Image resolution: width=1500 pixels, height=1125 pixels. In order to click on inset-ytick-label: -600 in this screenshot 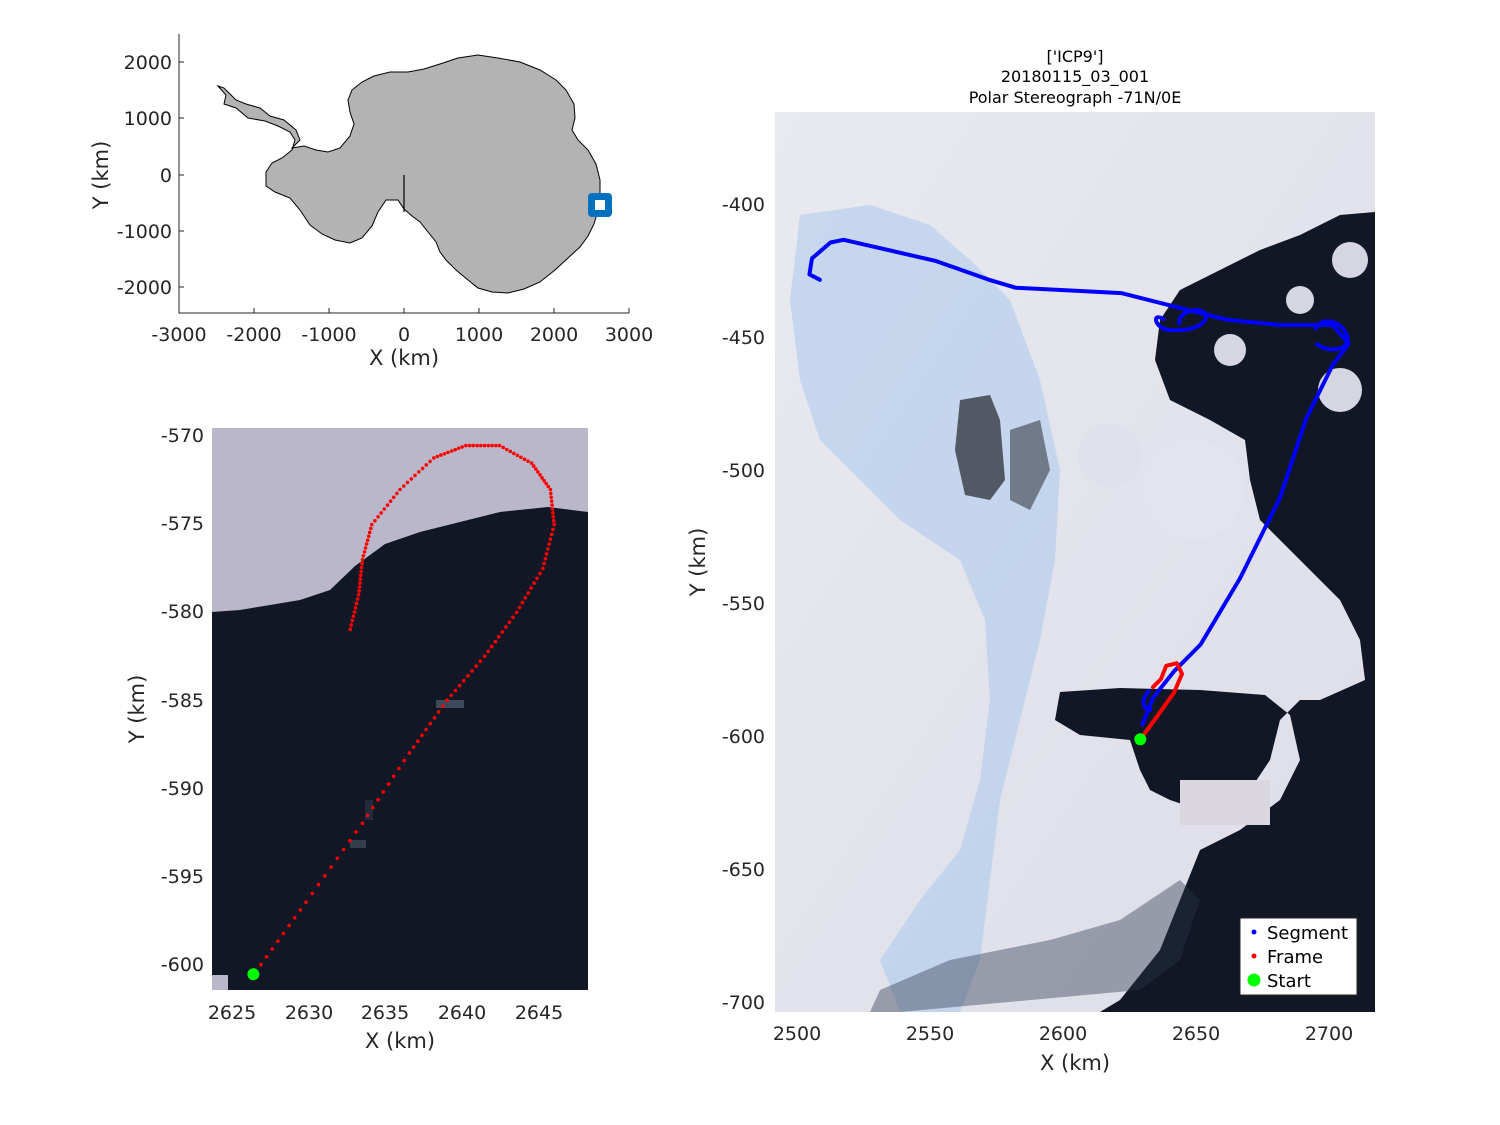, I will do `click(182, 965)`.